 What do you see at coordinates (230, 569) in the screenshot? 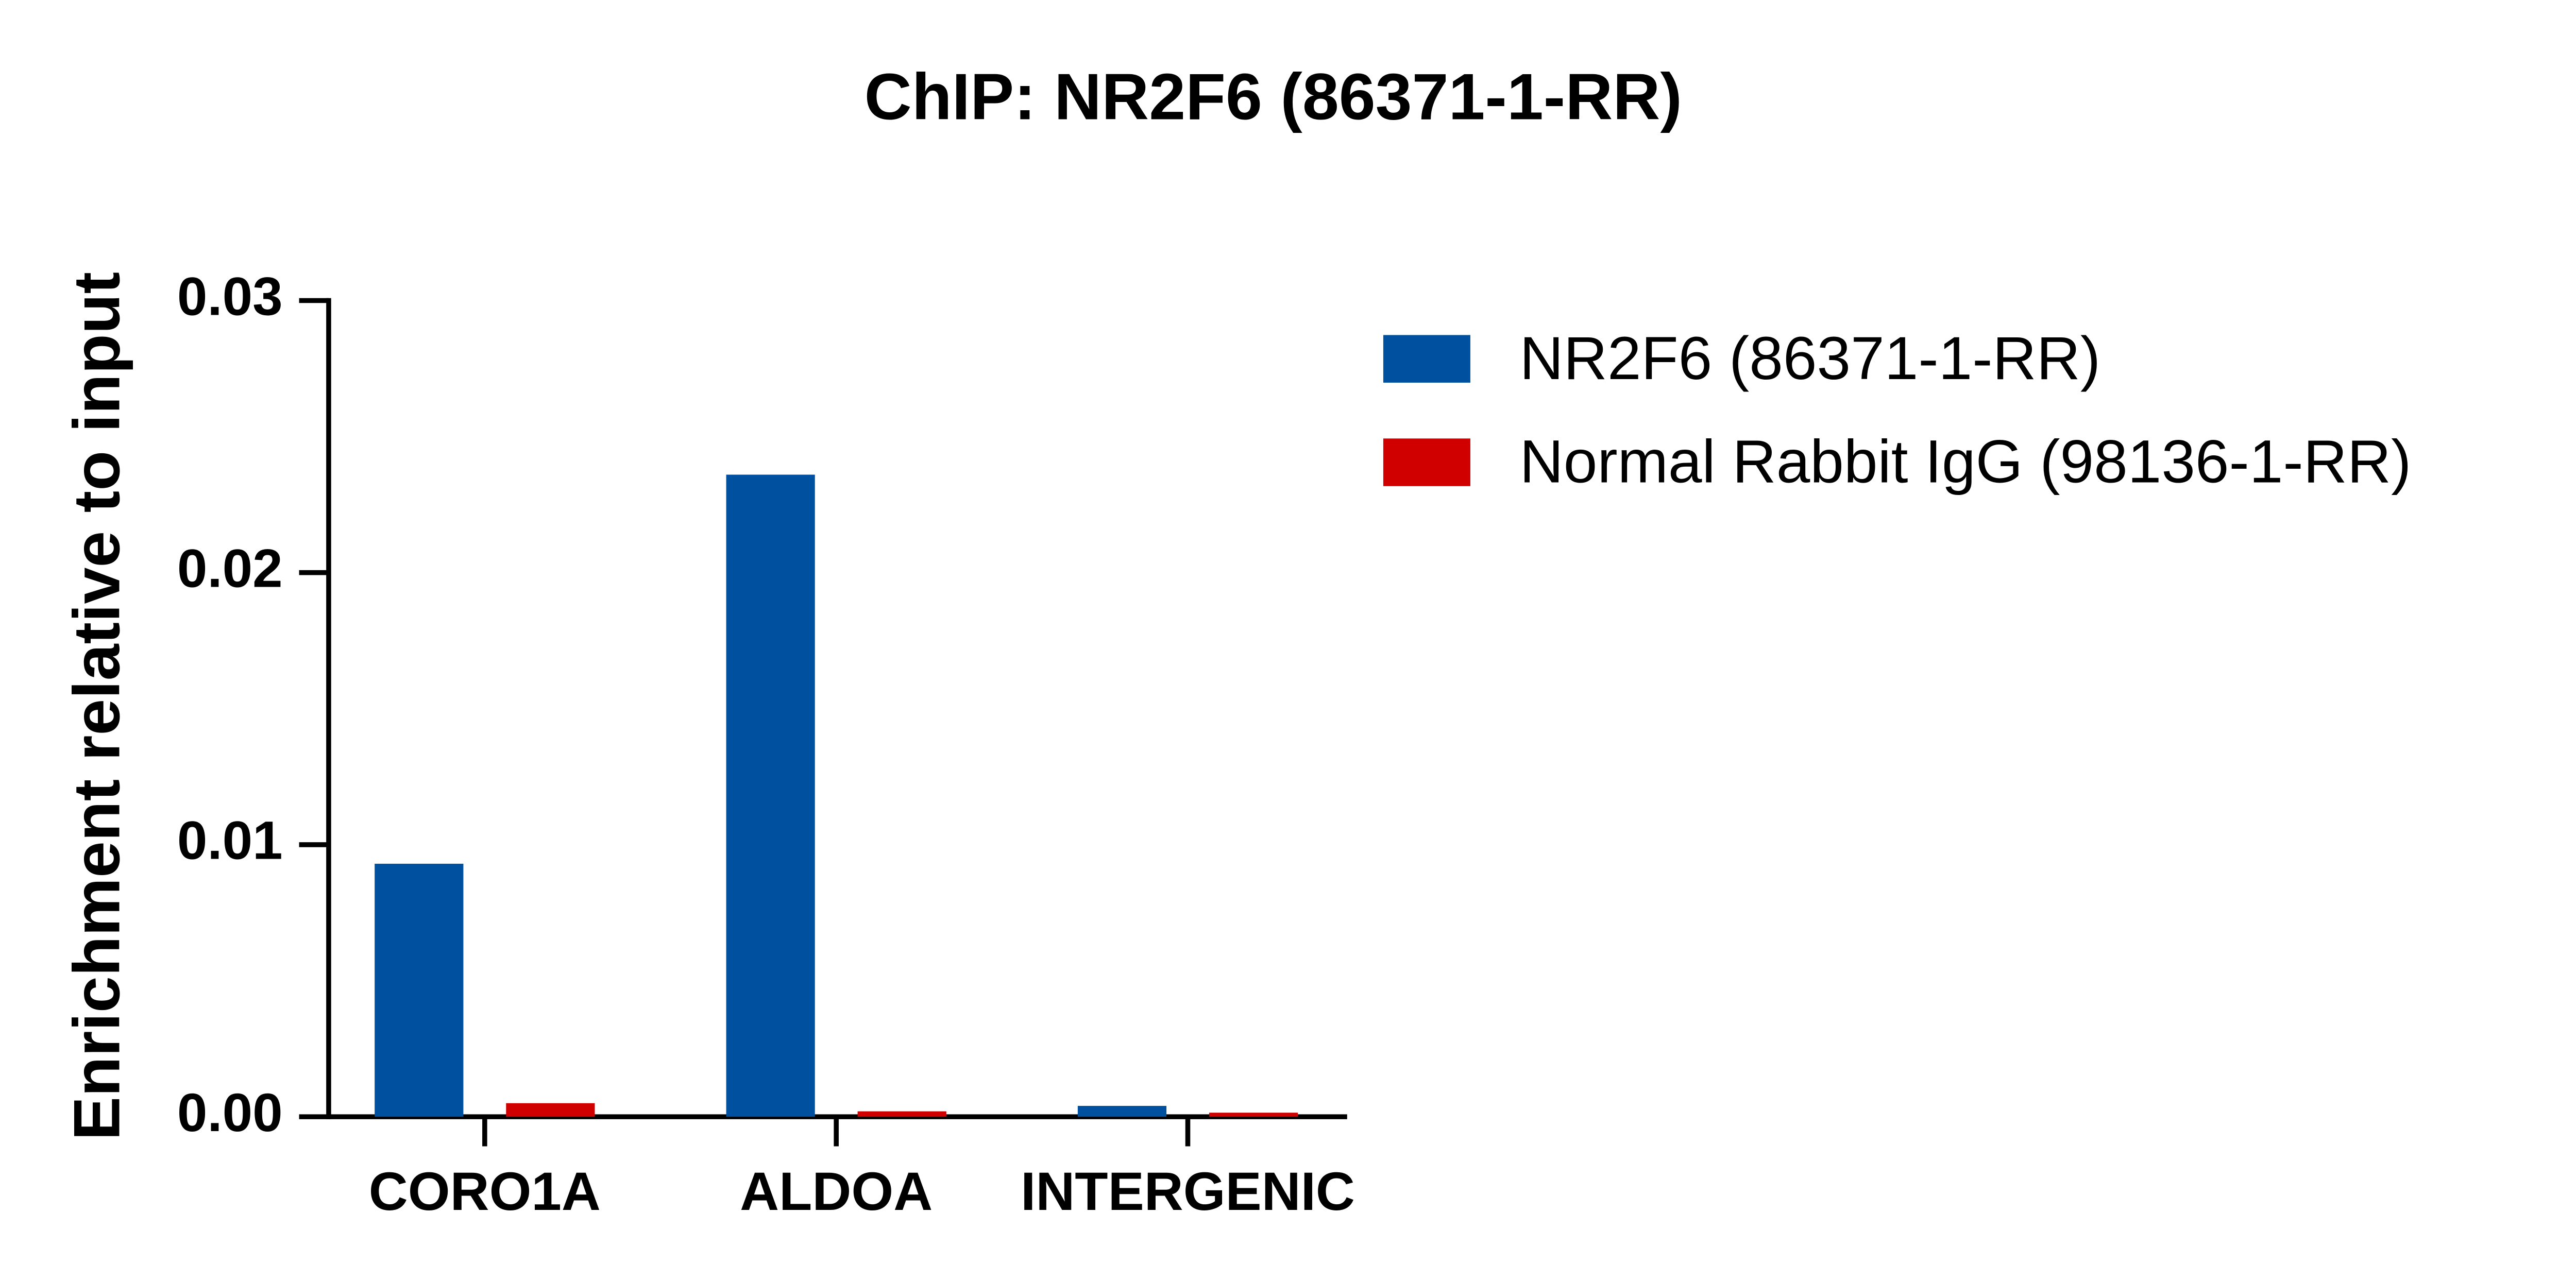
I see `y-tick-label: 0.02` at bounding box center [230, 569].